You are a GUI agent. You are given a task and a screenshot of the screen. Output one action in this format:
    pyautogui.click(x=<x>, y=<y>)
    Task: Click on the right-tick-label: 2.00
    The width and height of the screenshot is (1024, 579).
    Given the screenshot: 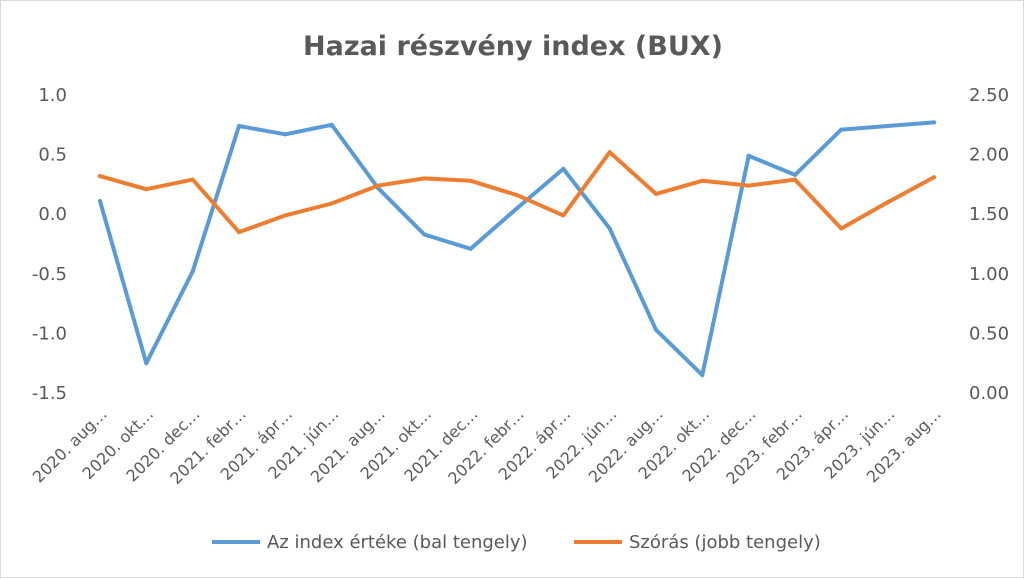 What is the action you would take?
    pyautogui.click(x=989, y=155)
    